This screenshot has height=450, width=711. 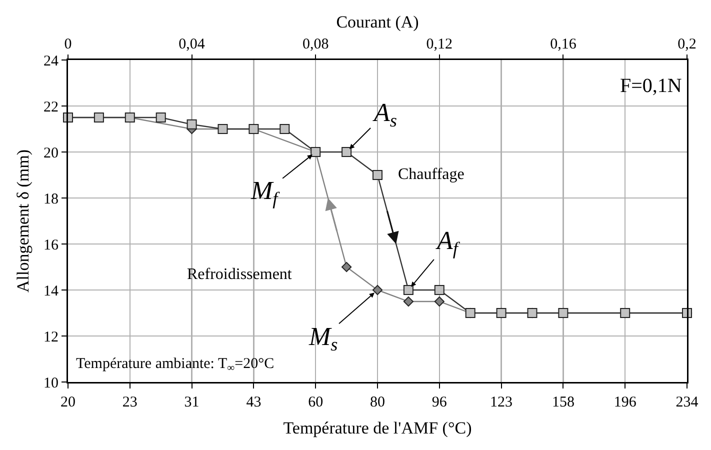 I want to click on x-tick-label: 20, so click(x=68, y=402).